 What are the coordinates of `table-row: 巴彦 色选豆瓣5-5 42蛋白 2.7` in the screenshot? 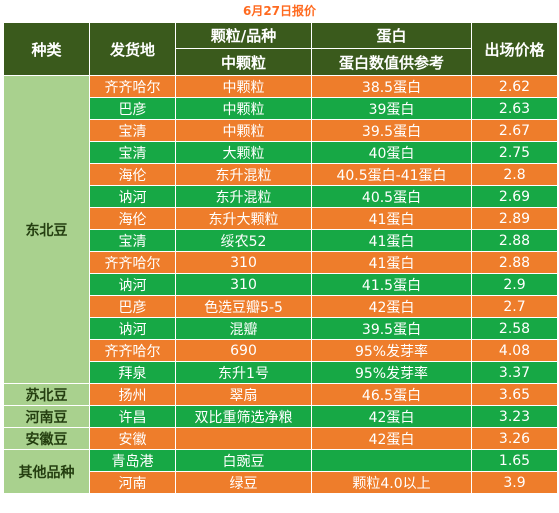 It's located at (281, 306).